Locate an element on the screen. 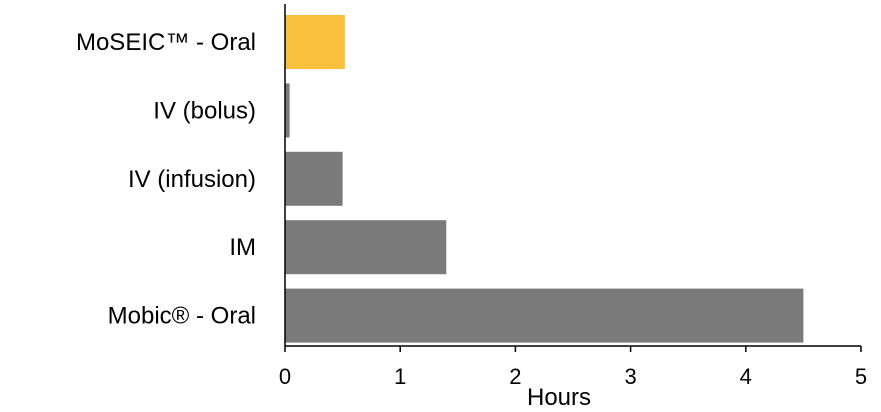 Image resolution: width=881 pixels, height=412 pixels. x-tick-label: 1 is located at coordinates (400, 376).